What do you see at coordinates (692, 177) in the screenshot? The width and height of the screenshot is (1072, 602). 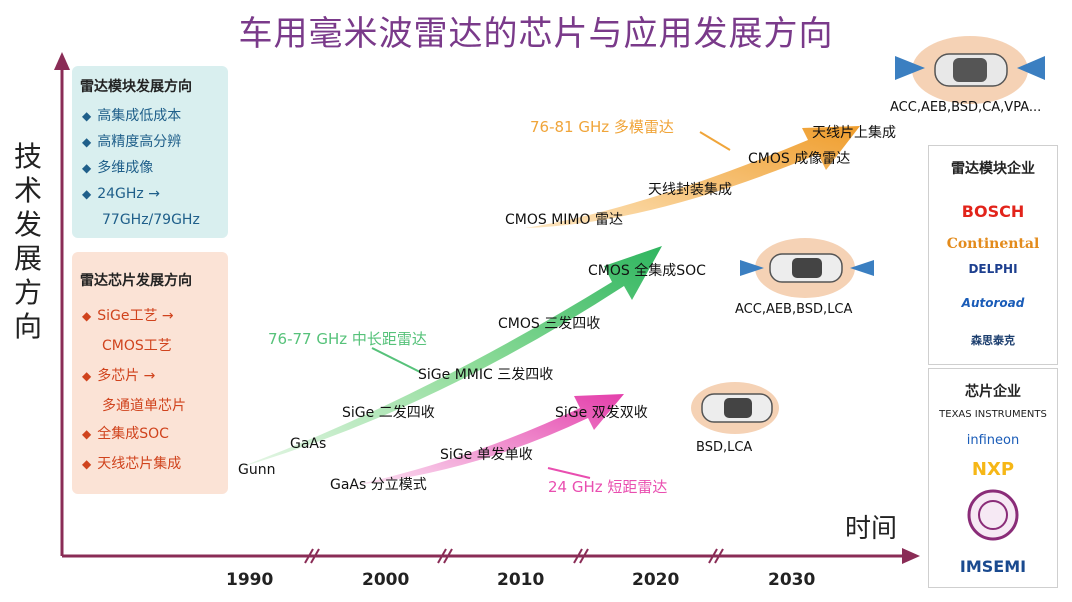 I see `orange-arrow` at bounding box center [692, 177].